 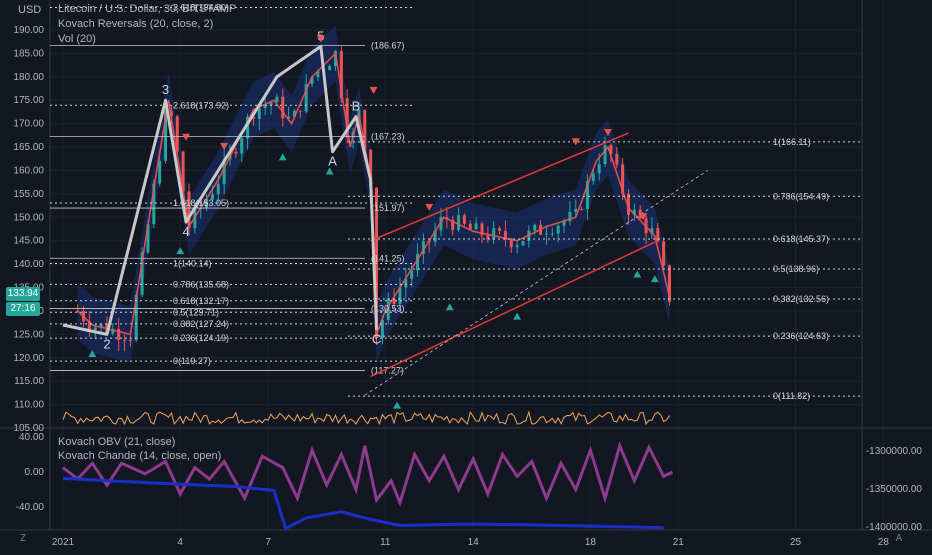 What do you see at coordinates (28, 53) in the screenshot?
I see `y-tick-label: 185.00` at bounding box center [28, 53].